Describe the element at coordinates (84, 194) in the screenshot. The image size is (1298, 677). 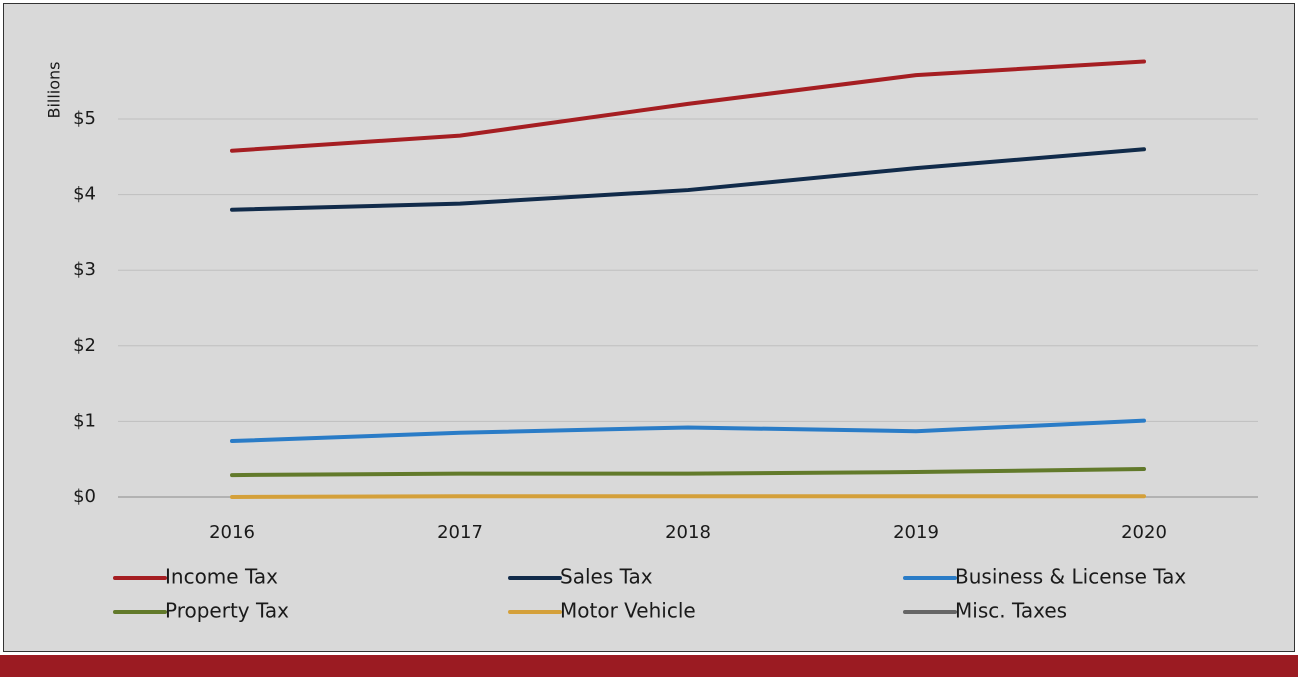
I see `y-tick-label: $4` at that location.